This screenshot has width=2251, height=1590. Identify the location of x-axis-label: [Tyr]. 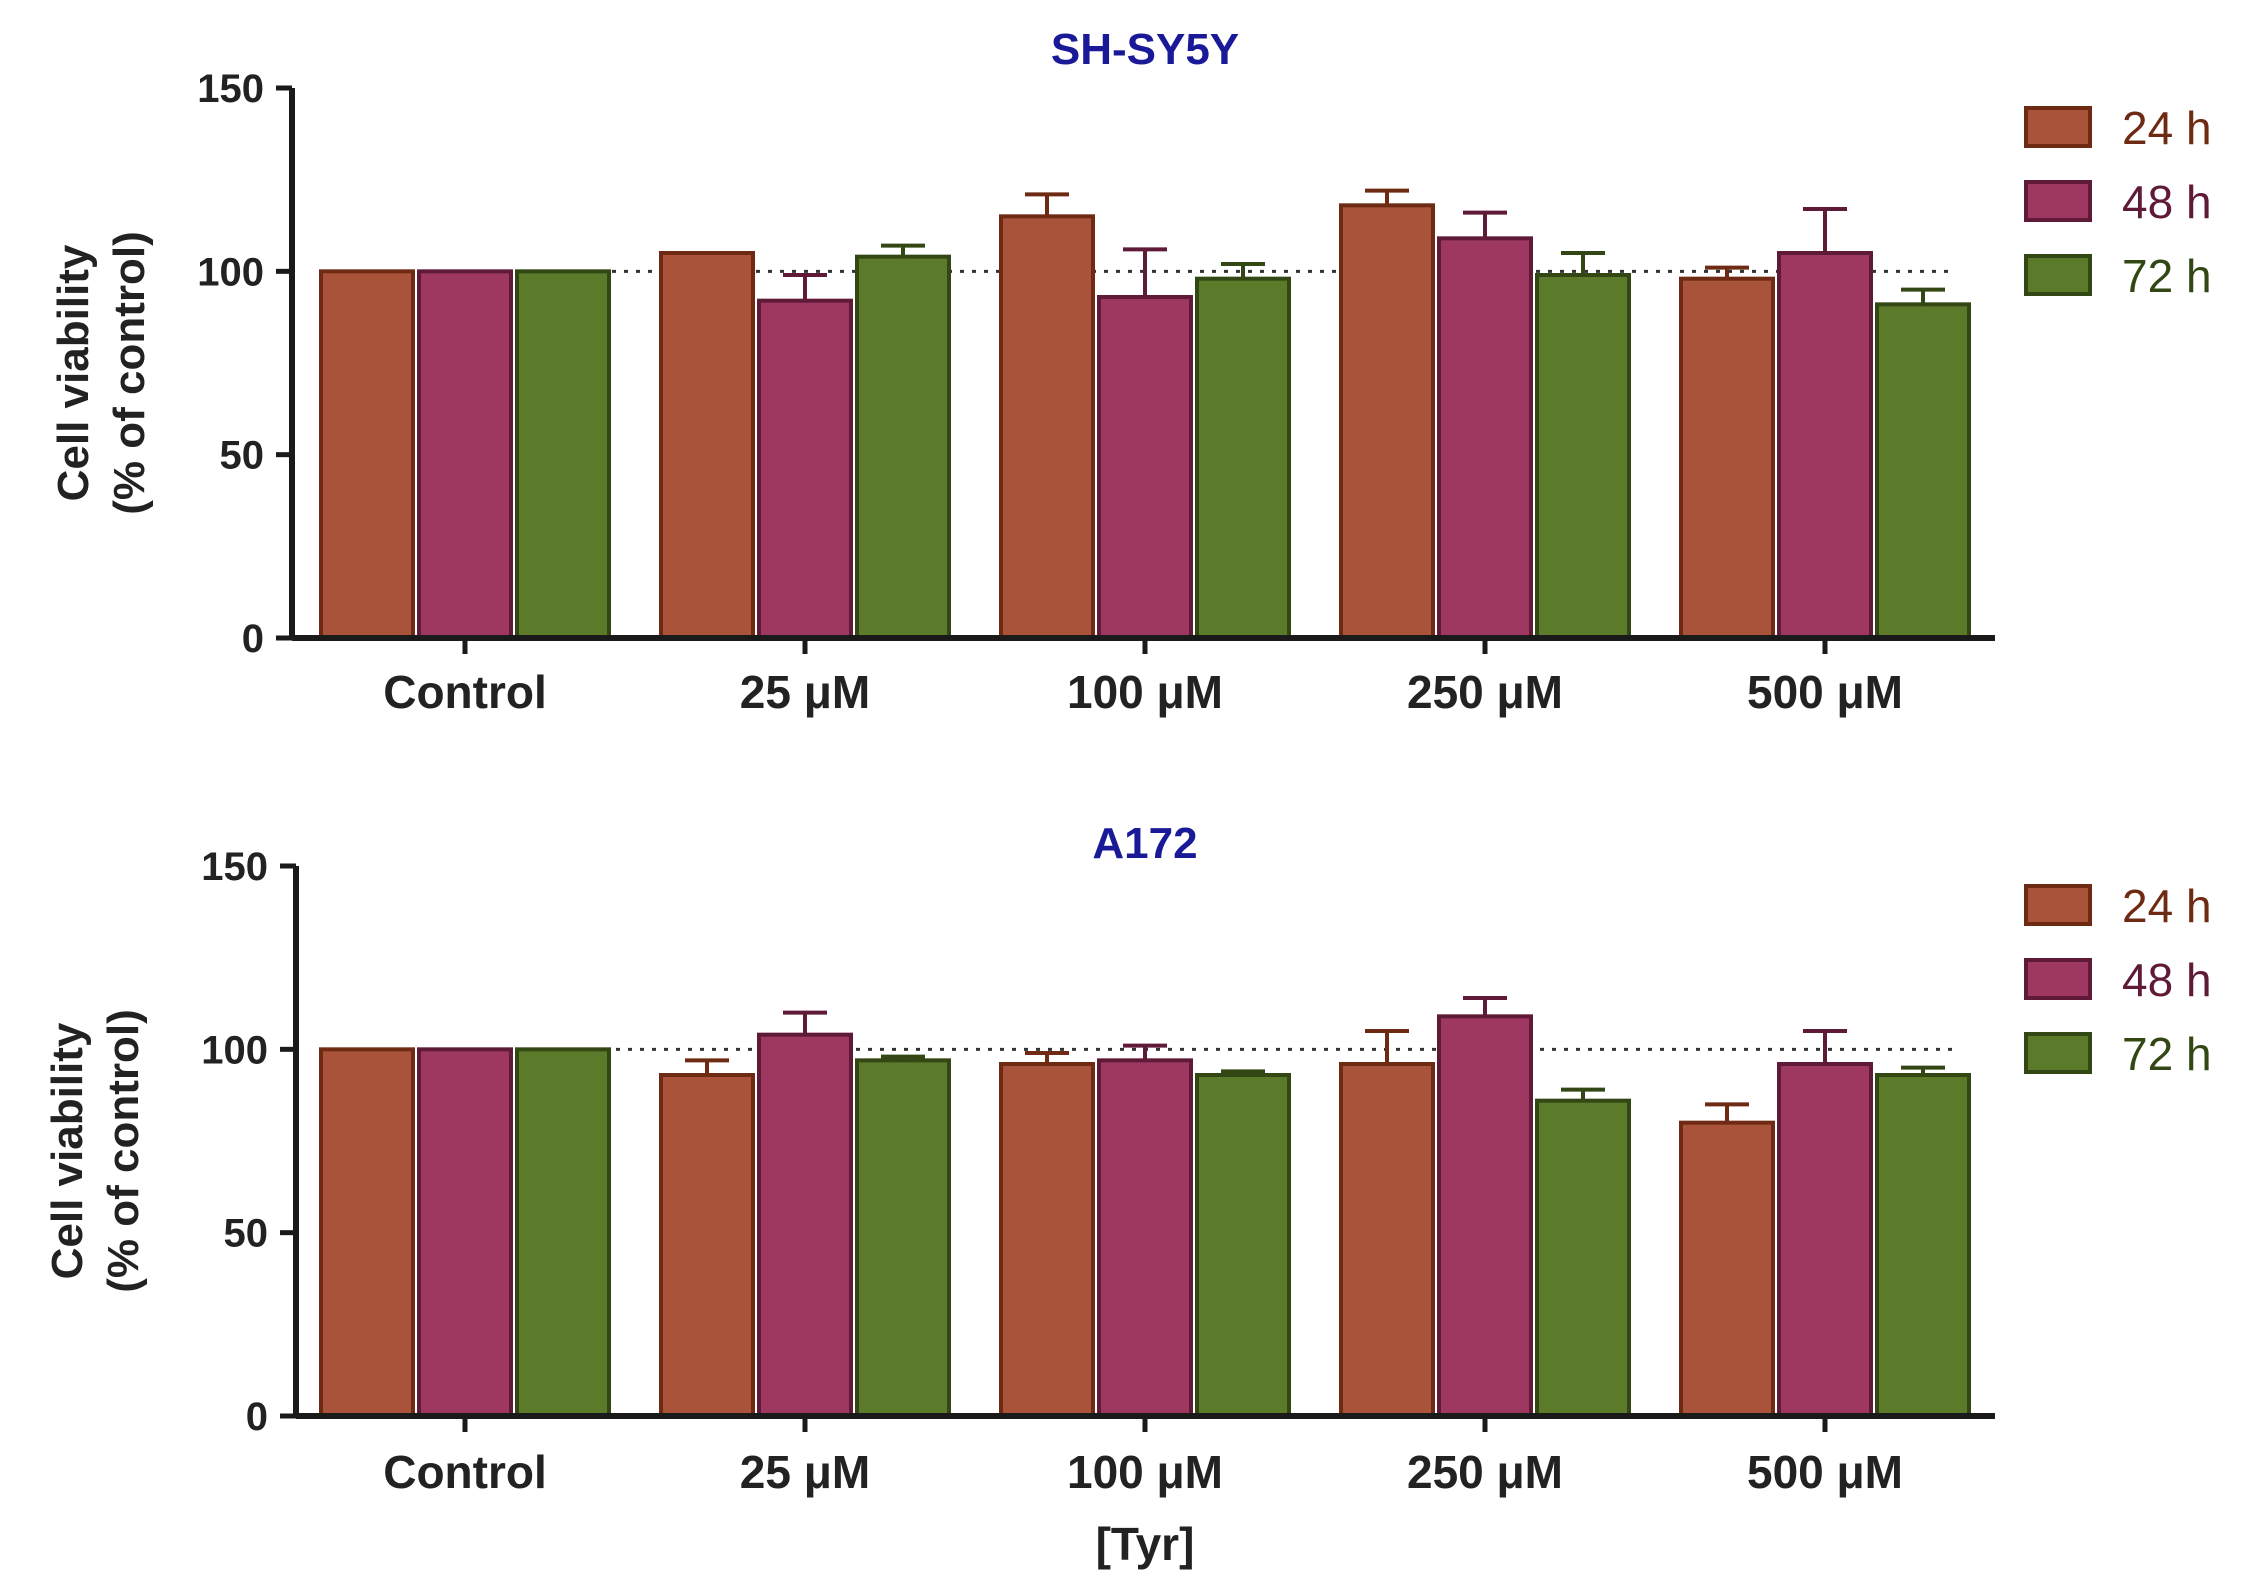
(1145, 1544).